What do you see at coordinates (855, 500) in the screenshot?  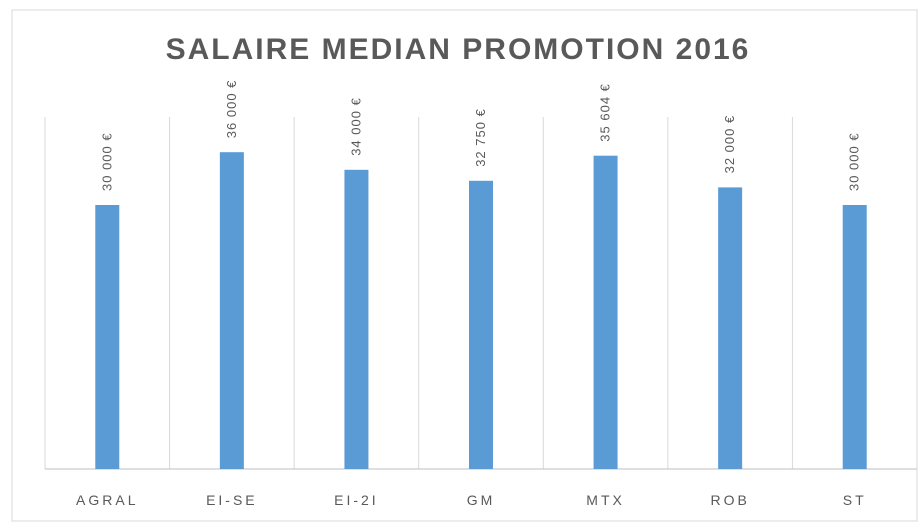 I see `x-tick-label: ST` at bounding box center [855, 500].